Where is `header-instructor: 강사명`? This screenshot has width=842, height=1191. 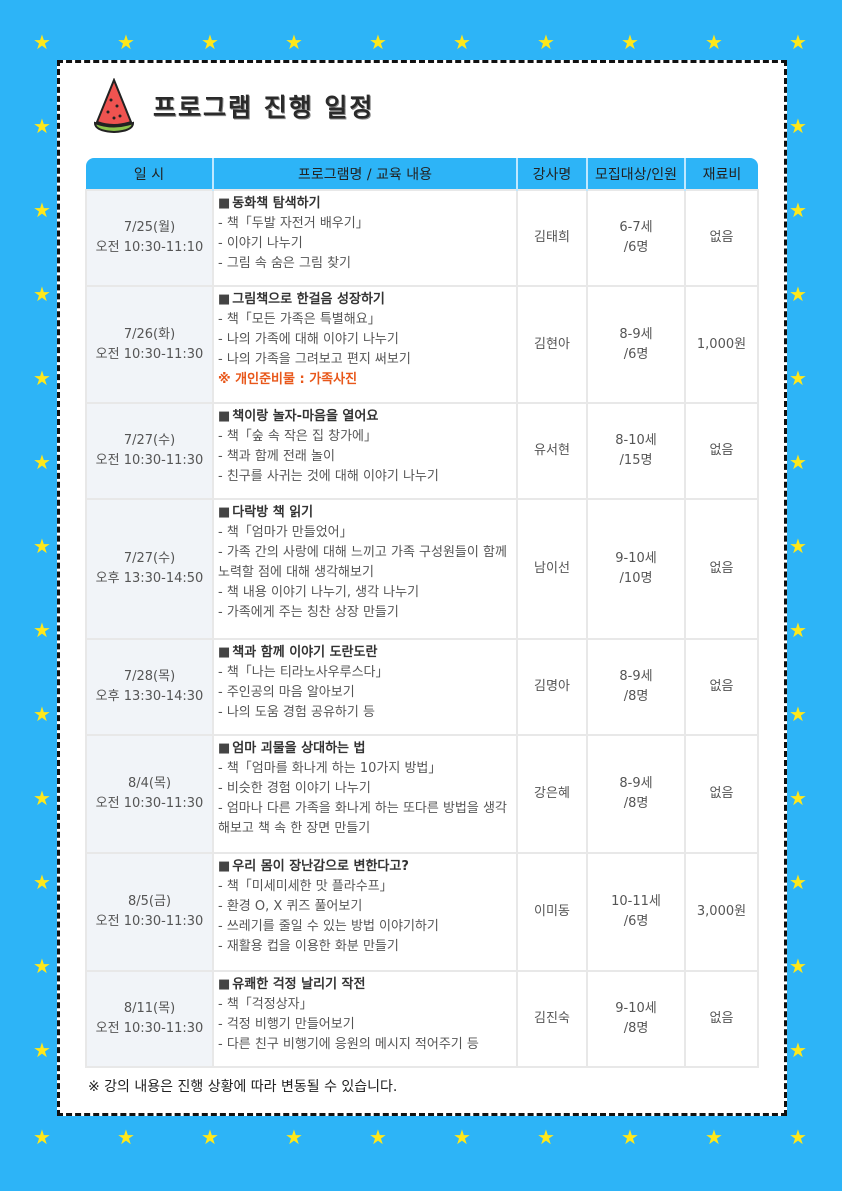 header-instructor: 강사명 is located at coordinates (551, 174).